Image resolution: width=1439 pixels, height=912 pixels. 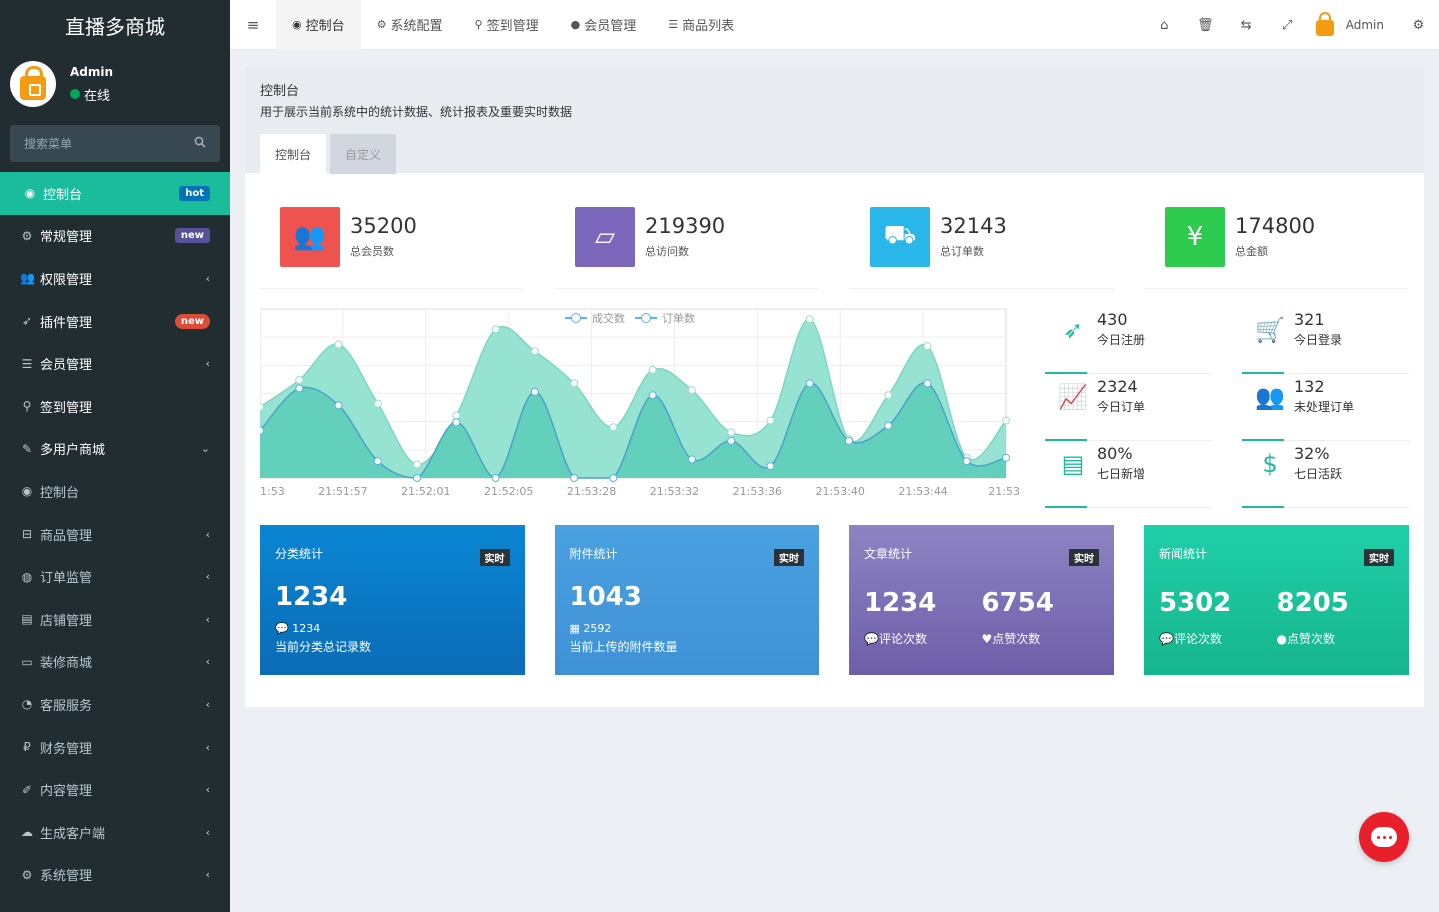 I want to click on list-icon: ☰, so click(x=27, y=363).